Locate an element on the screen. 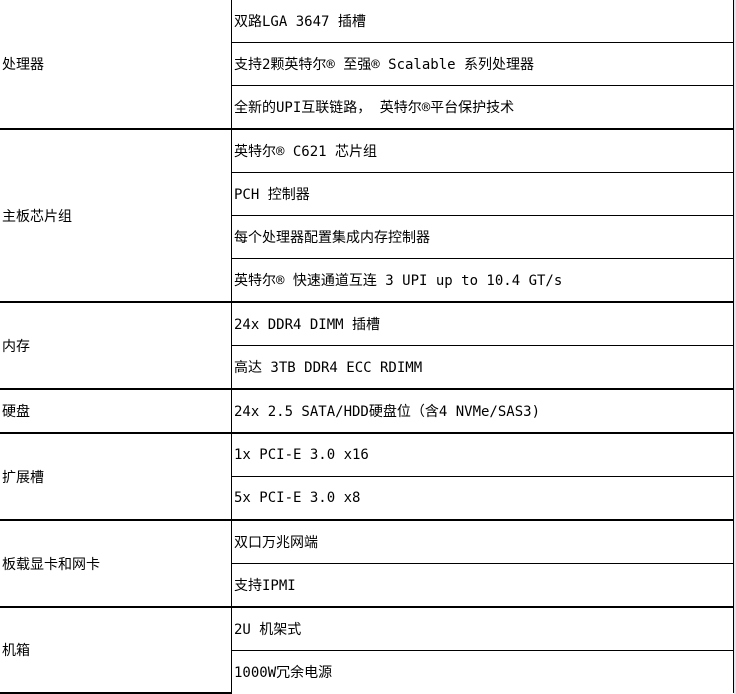 The height and width of the screenshot is (694, 736). category-cell: 板载显卡和网卡 is located at coordinates (116, 563).